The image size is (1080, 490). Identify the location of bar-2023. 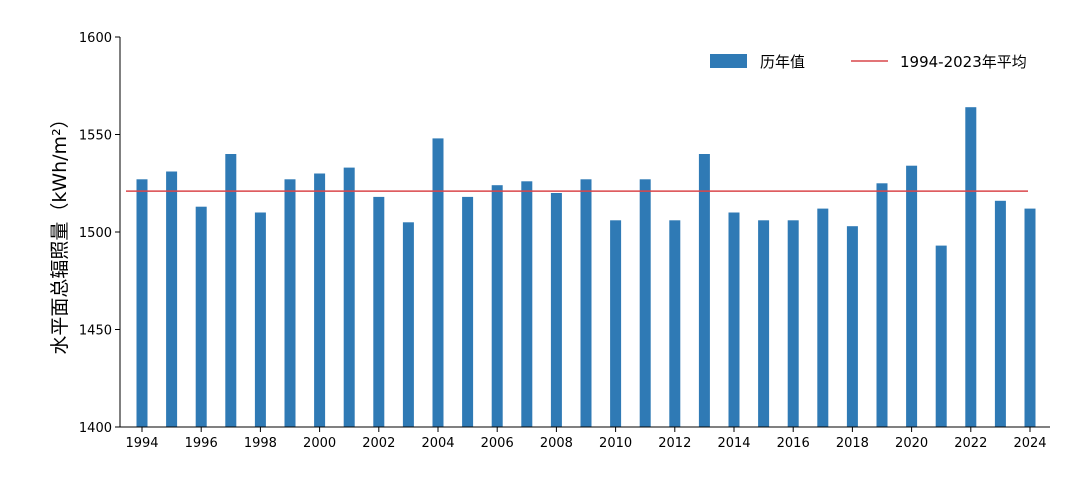
(1000, 313).